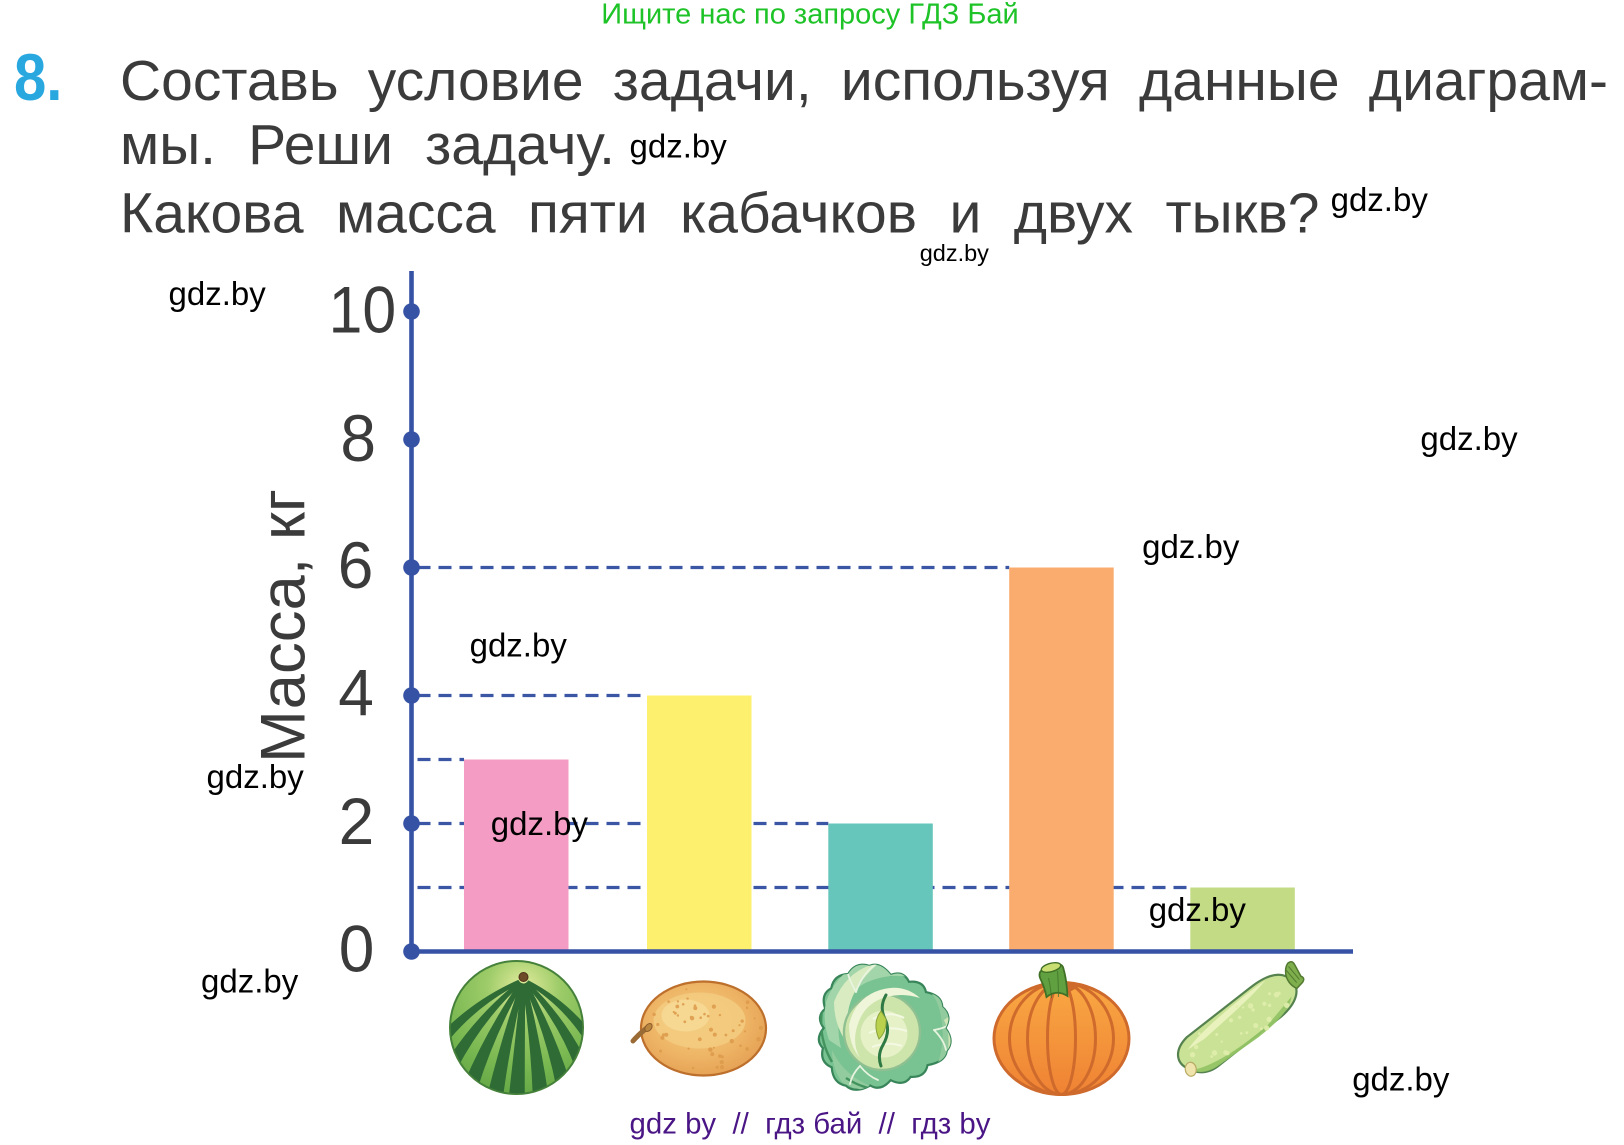 The width and height of the screenshot is (1624, 1145). I want to click on svg-text: мы. Реши задачу., so click(367, 145).